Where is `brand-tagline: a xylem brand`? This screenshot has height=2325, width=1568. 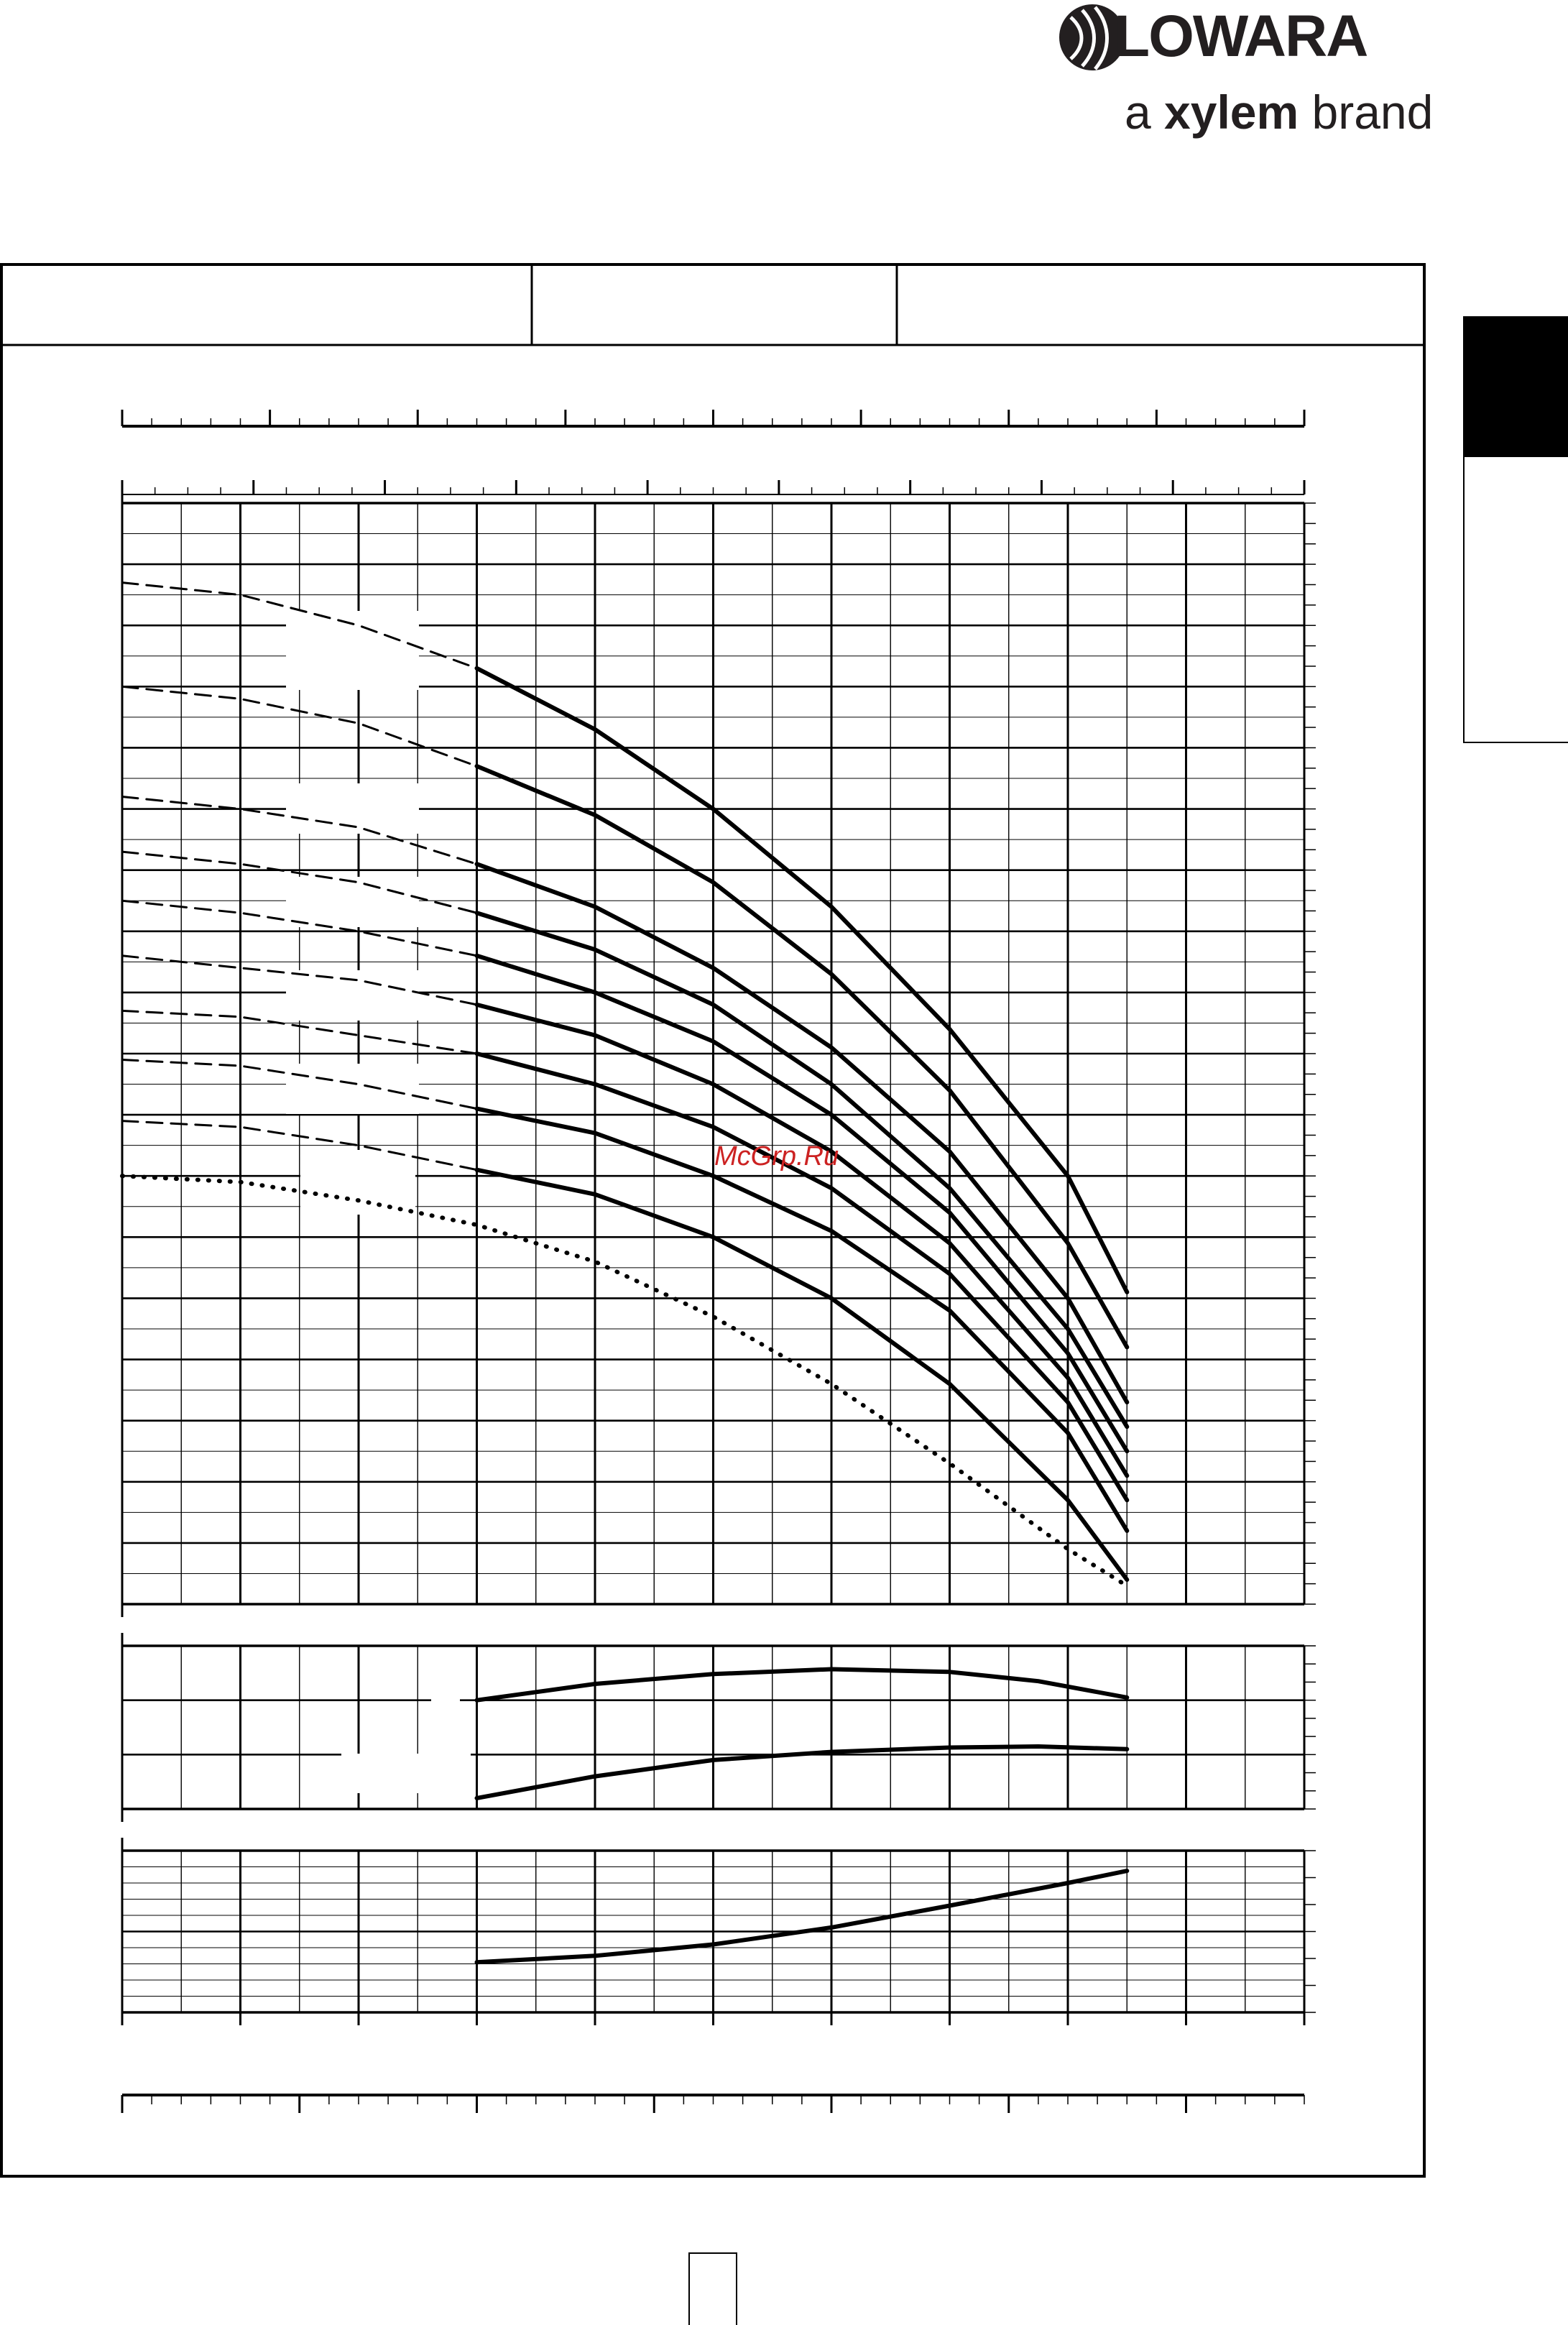
brand-tagline: a xylem brand is located at coordinates (1279, 112).